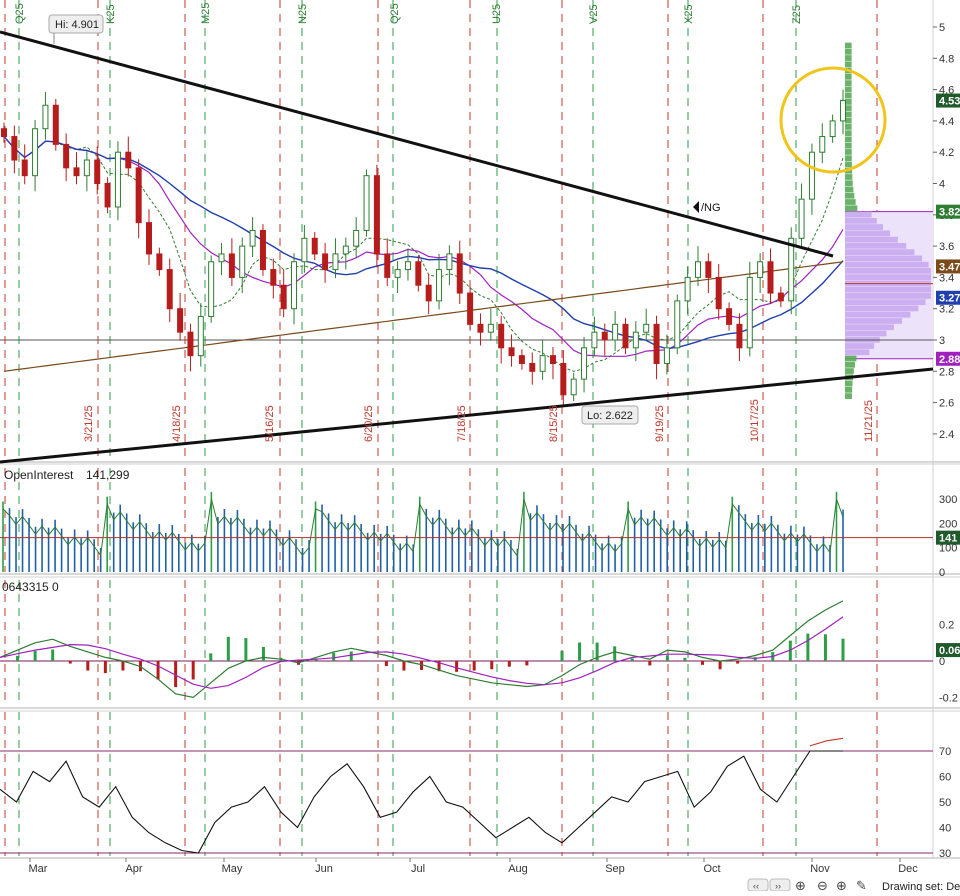 The width and height of the screenshot is (960, 896). What do you see at coordinates (942, 28) in the screenshot?
I see `price-tick-label: 5` at bounding box center [942, 28].